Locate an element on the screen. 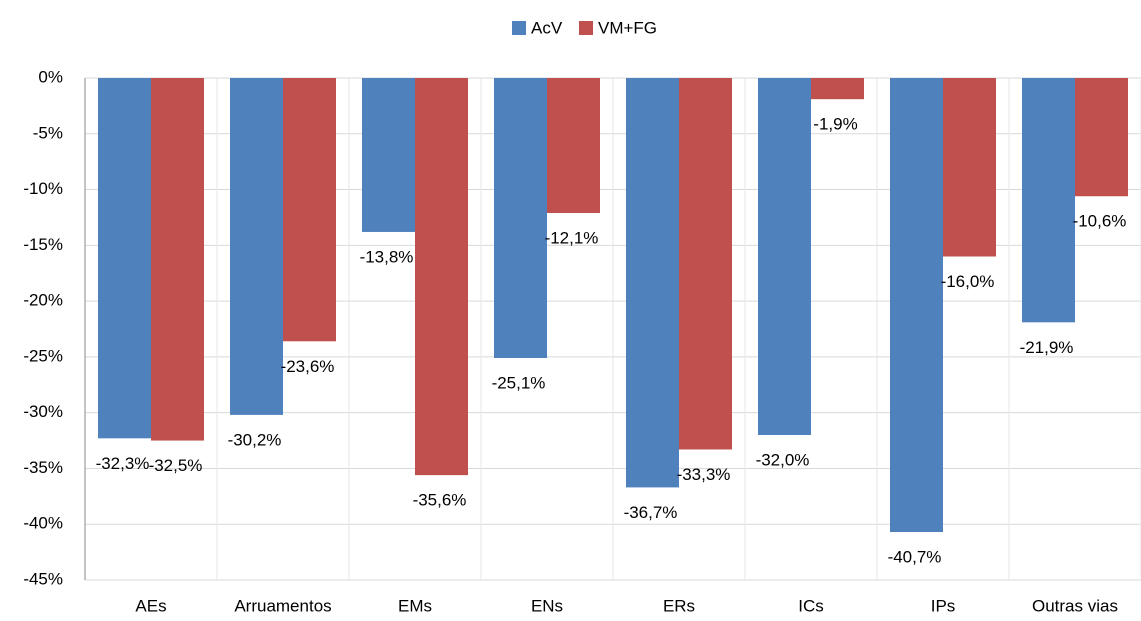 This screenshot has height=621, width=1141. data-label: -13,8% is located at coordinates (387, 256).